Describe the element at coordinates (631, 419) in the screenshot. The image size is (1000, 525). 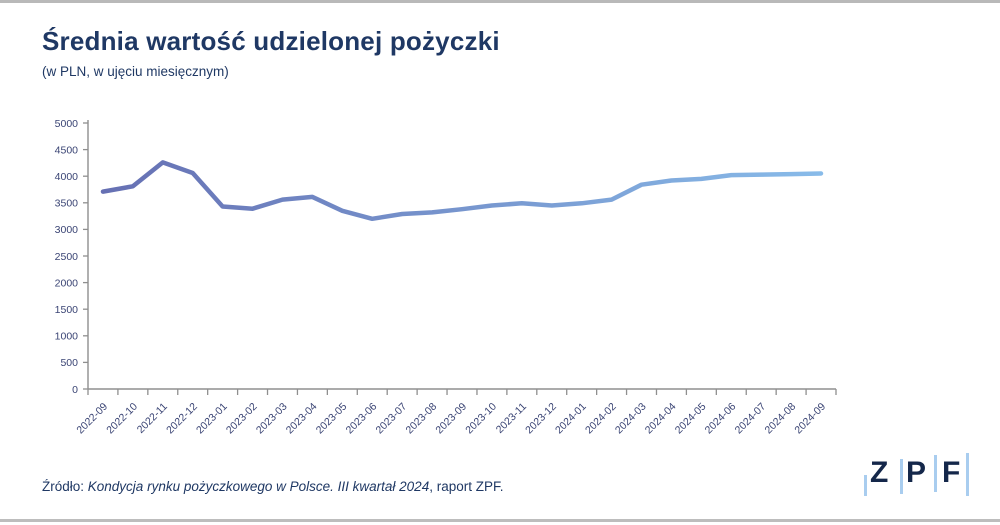
I see `x-tick-label: 2024-03` at that location.